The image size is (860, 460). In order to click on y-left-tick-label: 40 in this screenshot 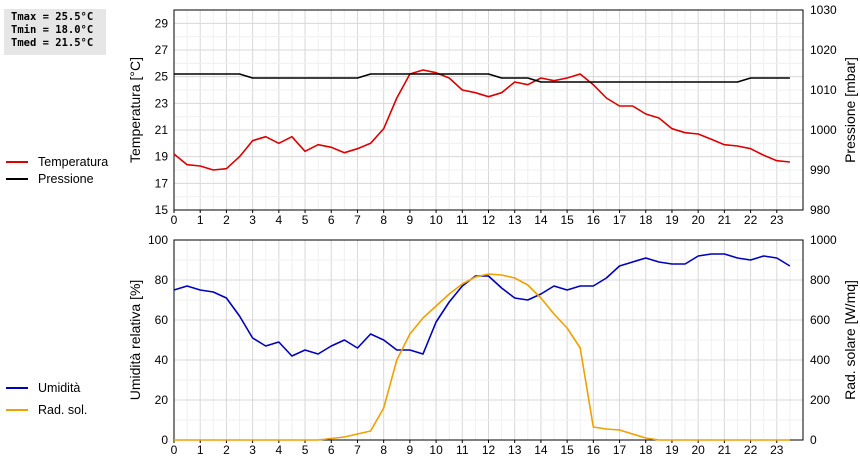, I will do `click(162, 360)`.